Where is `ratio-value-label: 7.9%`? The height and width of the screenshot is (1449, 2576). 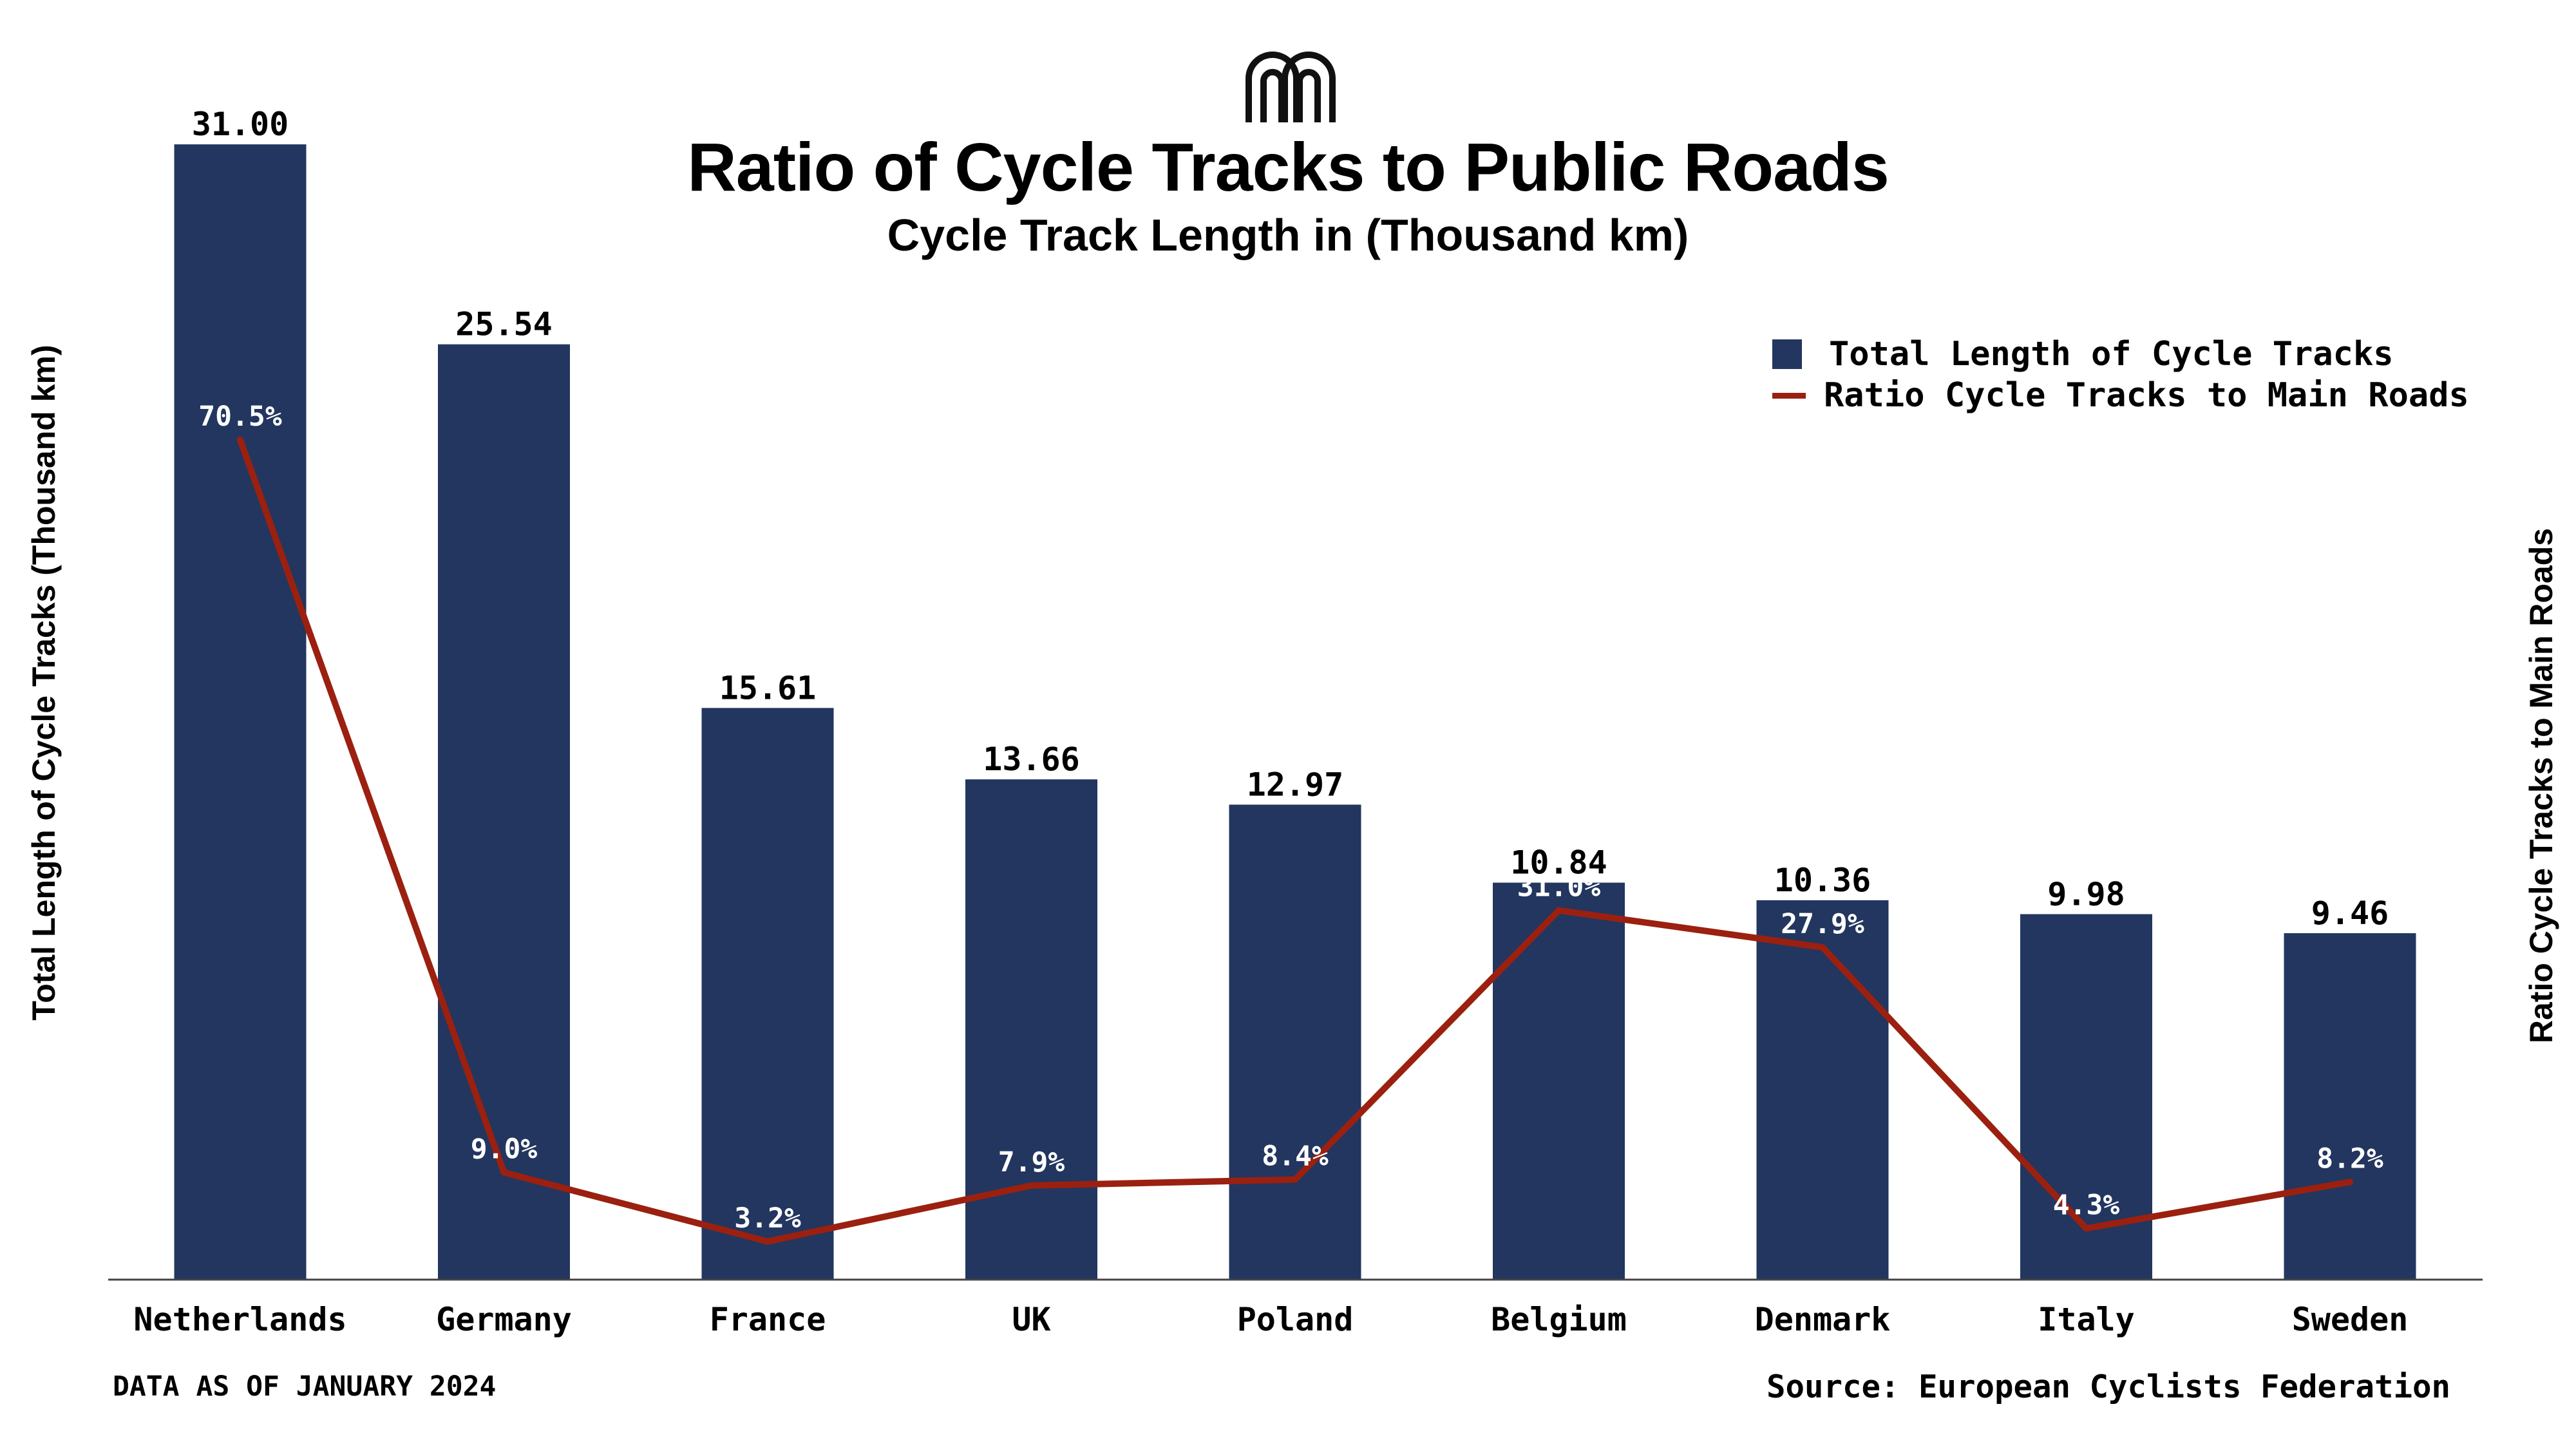 ratio-value-label: 7.9% is located at coordinates (1031, 1162).